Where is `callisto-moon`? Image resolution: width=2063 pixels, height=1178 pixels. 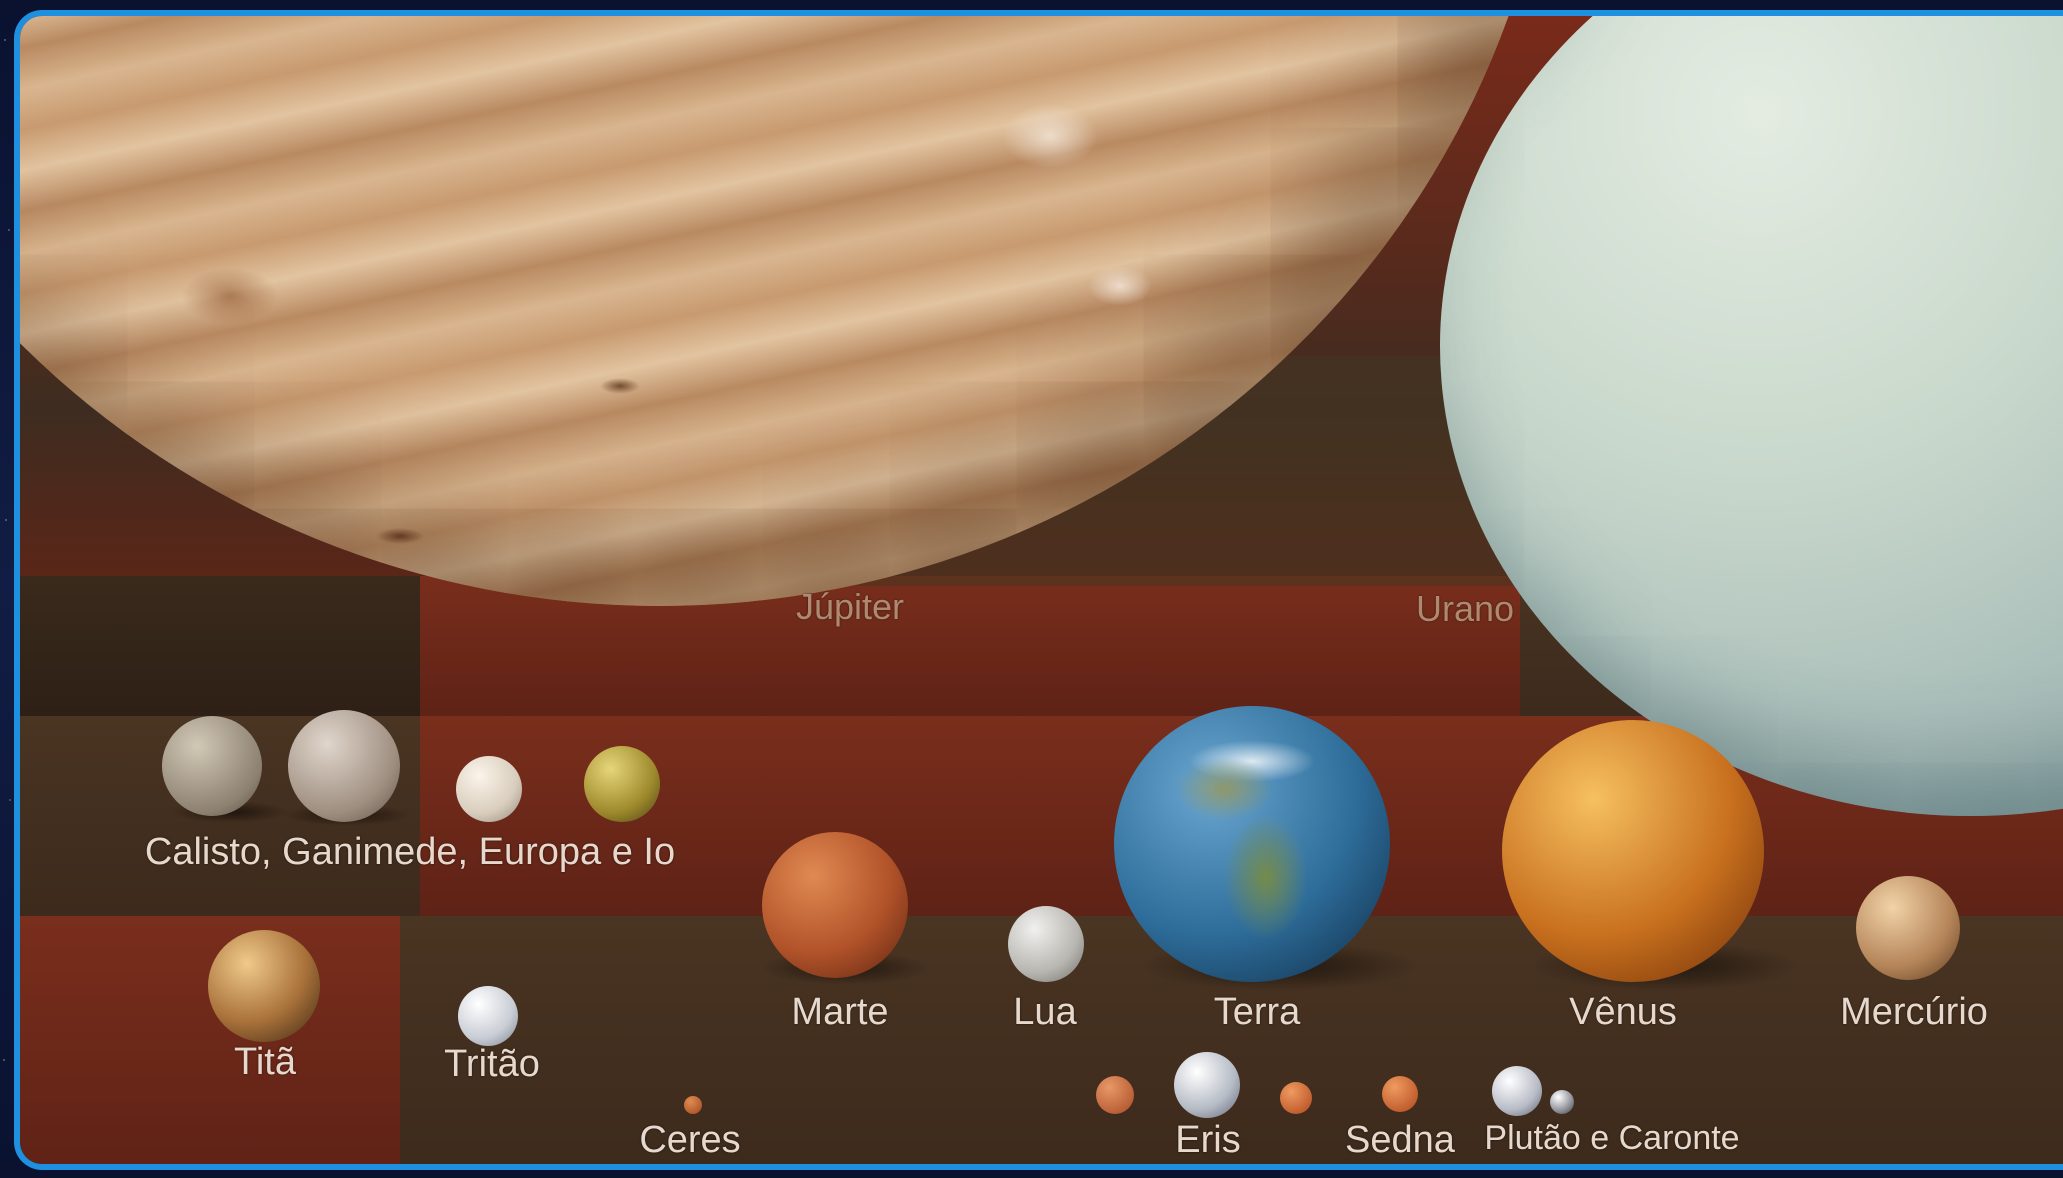
callisto-moon is located at coordinates (212, 766).